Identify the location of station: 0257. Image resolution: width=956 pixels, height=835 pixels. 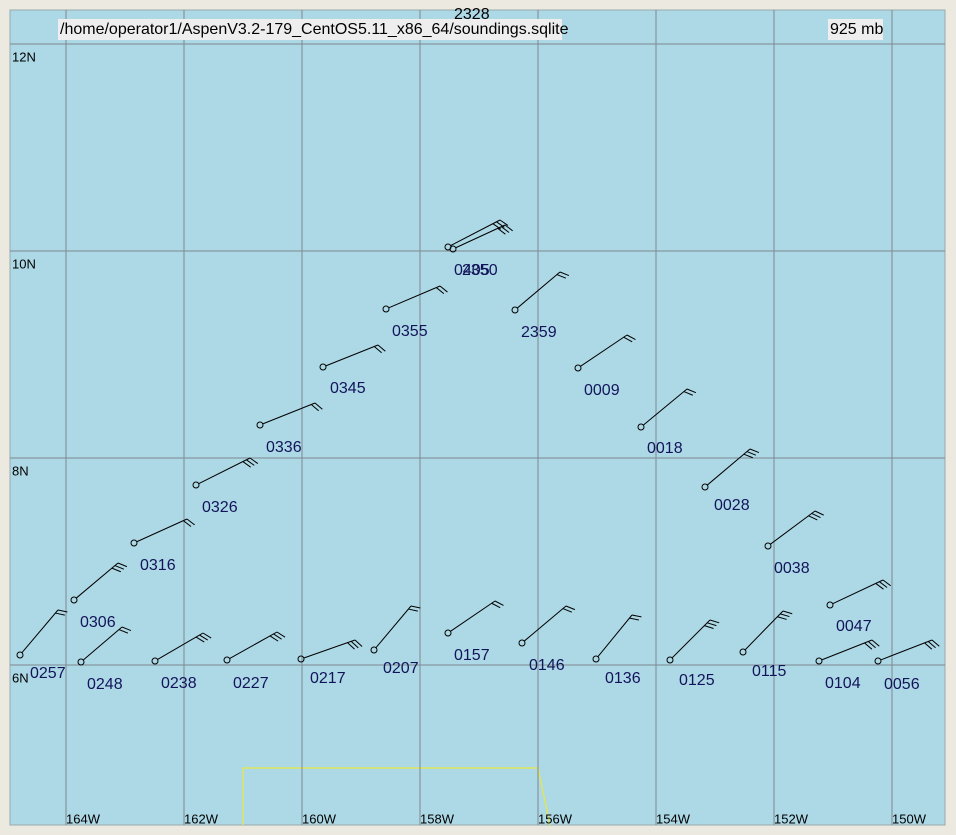
(42, 645).